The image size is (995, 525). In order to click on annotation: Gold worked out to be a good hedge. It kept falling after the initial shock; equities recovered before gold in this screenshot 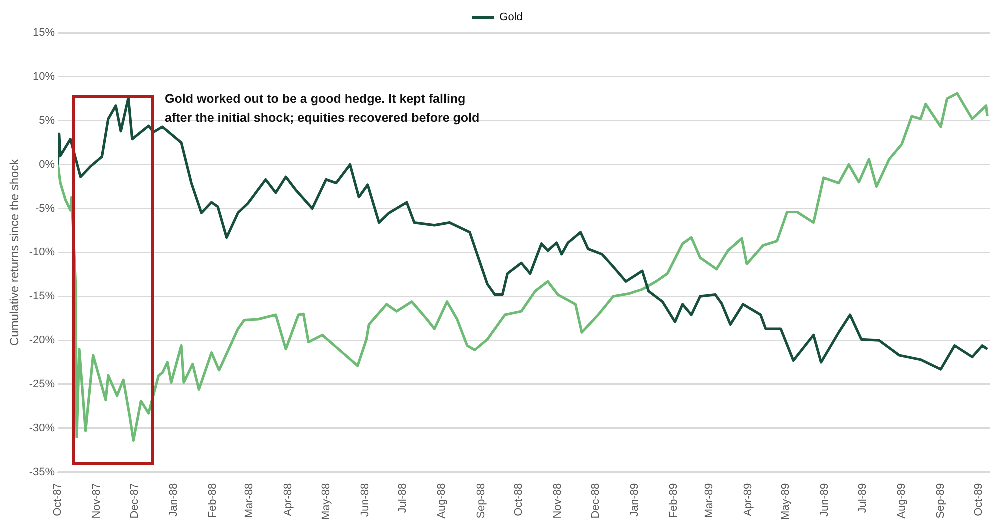, I will do `click(323, 109)`.